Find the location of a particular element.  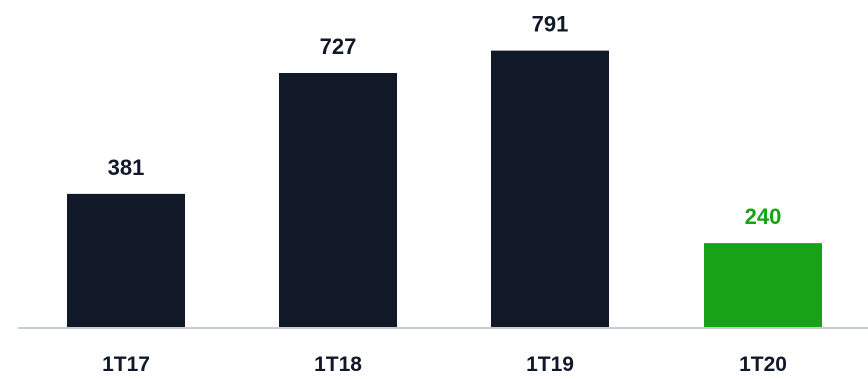

x-tick-label-1t18: 1T18 is located at coordinates (338, 364).